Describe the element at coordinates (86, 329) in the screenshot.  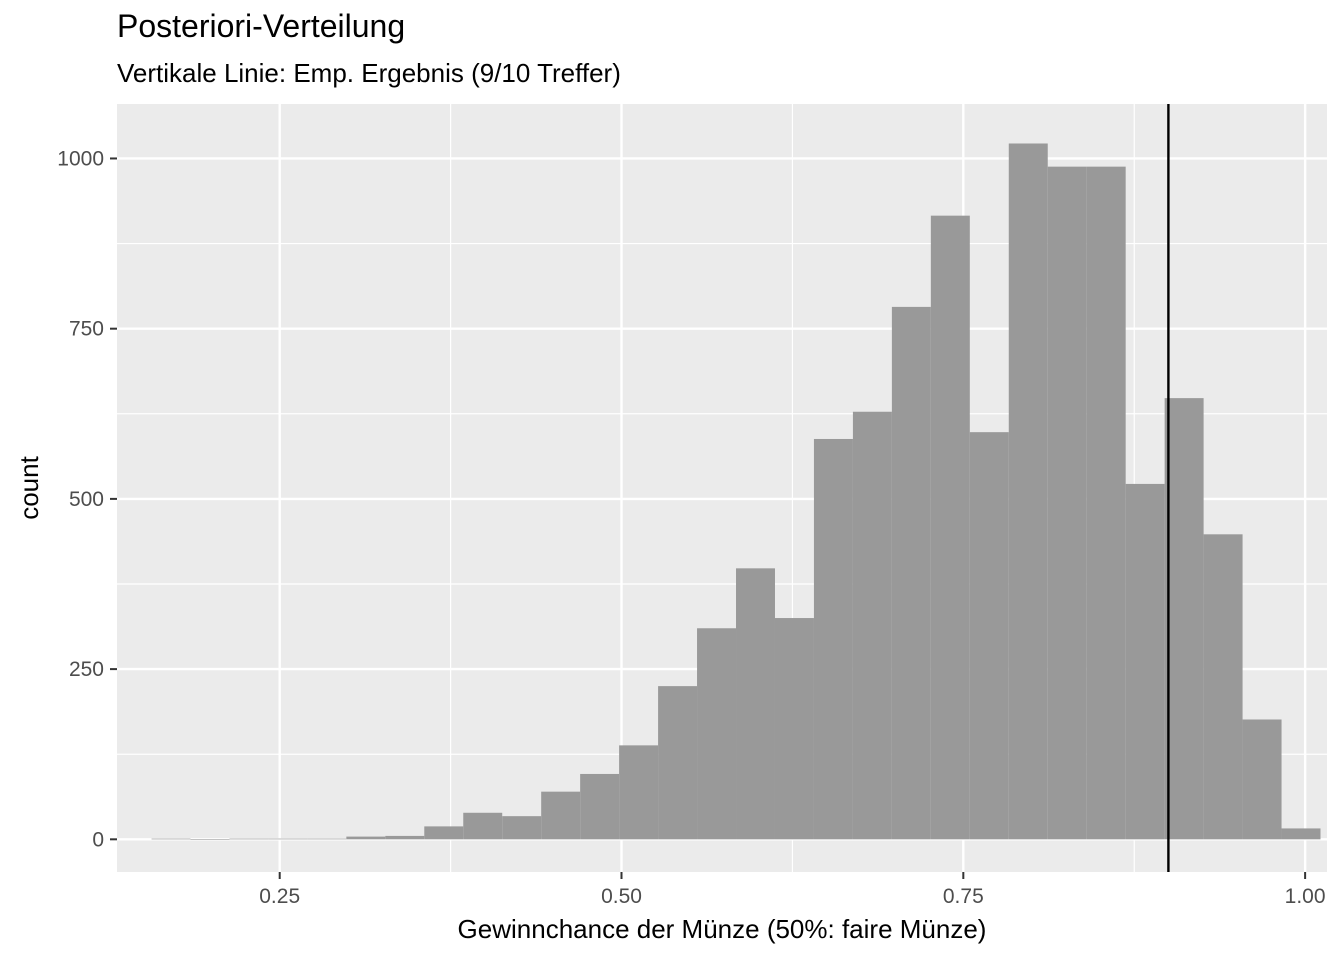
I see `y-tick-label: 750` at that location.